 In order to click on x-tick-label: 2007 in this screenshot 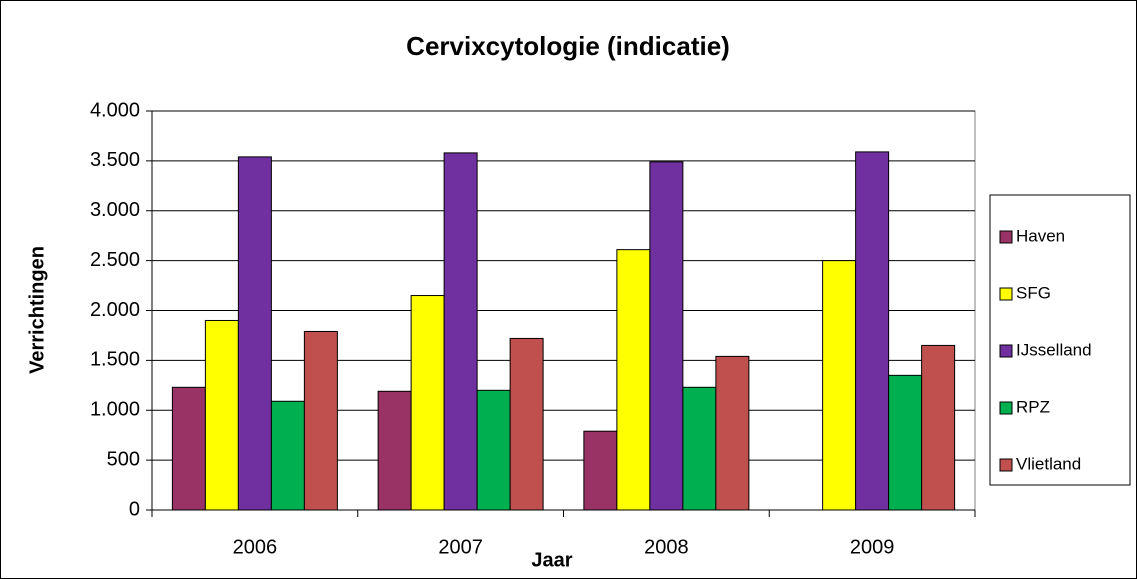, I will do `click(460, 547)`.